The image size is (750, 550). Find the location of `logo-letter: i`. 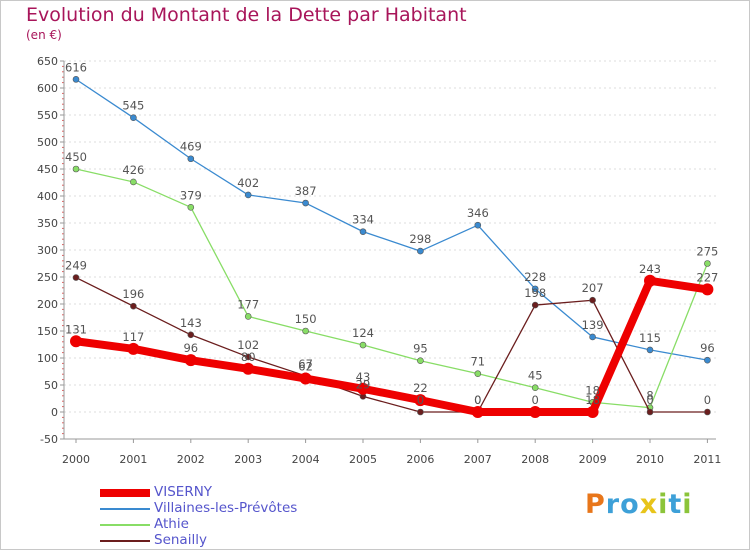

logo-letter: i is located at coordinates (687, 504).